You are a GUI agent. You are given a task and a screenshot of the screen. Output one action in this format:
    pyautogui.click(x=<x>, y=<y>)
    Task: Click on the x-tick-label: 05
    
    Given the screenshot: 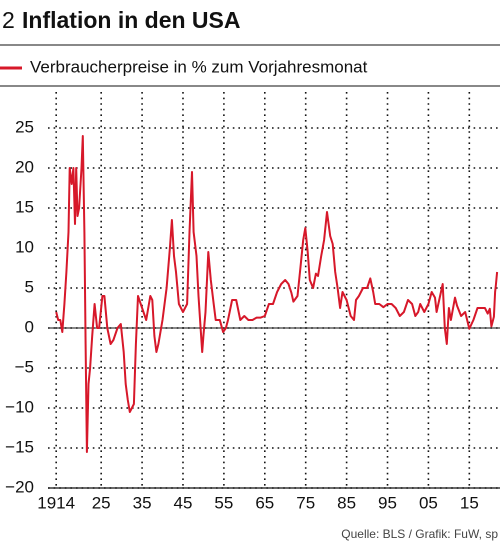 What is the action you would take?
    pyautogui.click(x=428, y=502)
    